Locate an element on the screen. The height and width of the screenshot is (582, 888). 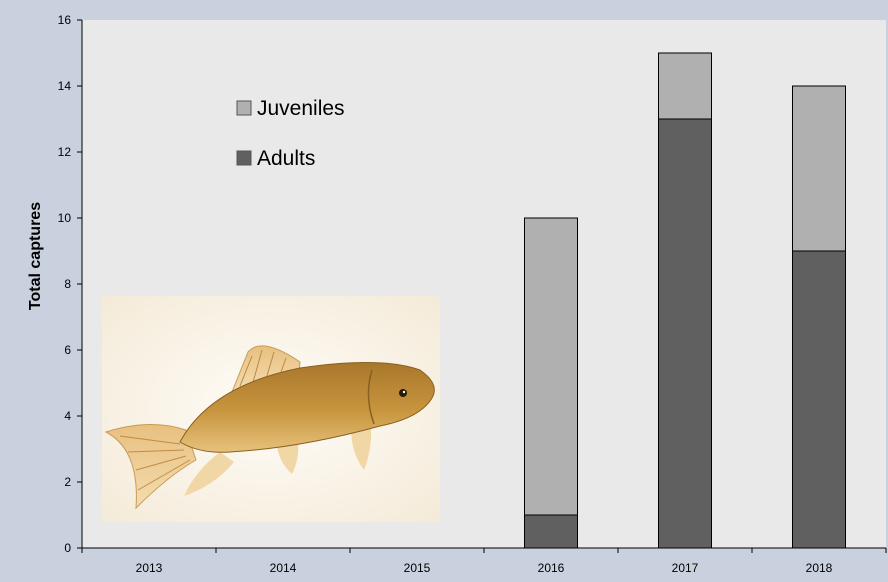
bar-juveniles-2017 is located at coordinates (685, 86).